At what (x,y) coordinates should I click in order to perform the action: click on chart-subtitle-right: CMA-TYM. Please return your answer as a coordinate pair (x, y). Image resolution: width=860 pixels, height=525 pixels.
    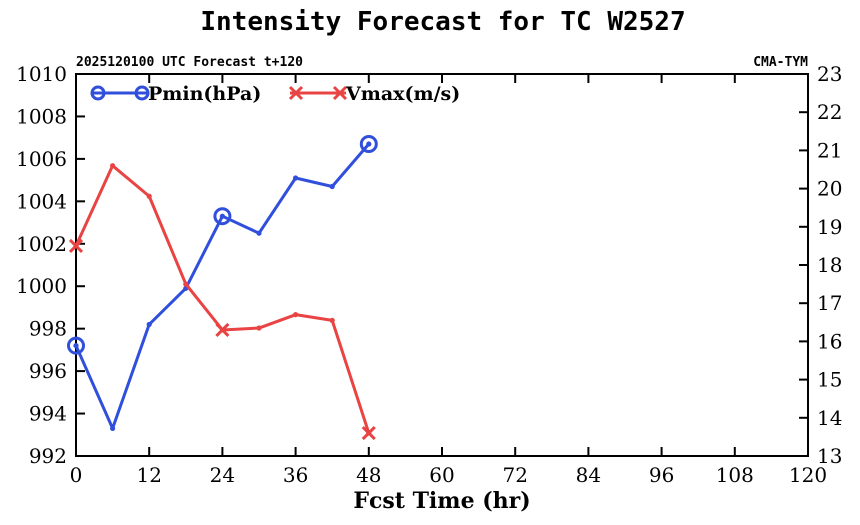
    Looking at the image, I should click on (780, 62).